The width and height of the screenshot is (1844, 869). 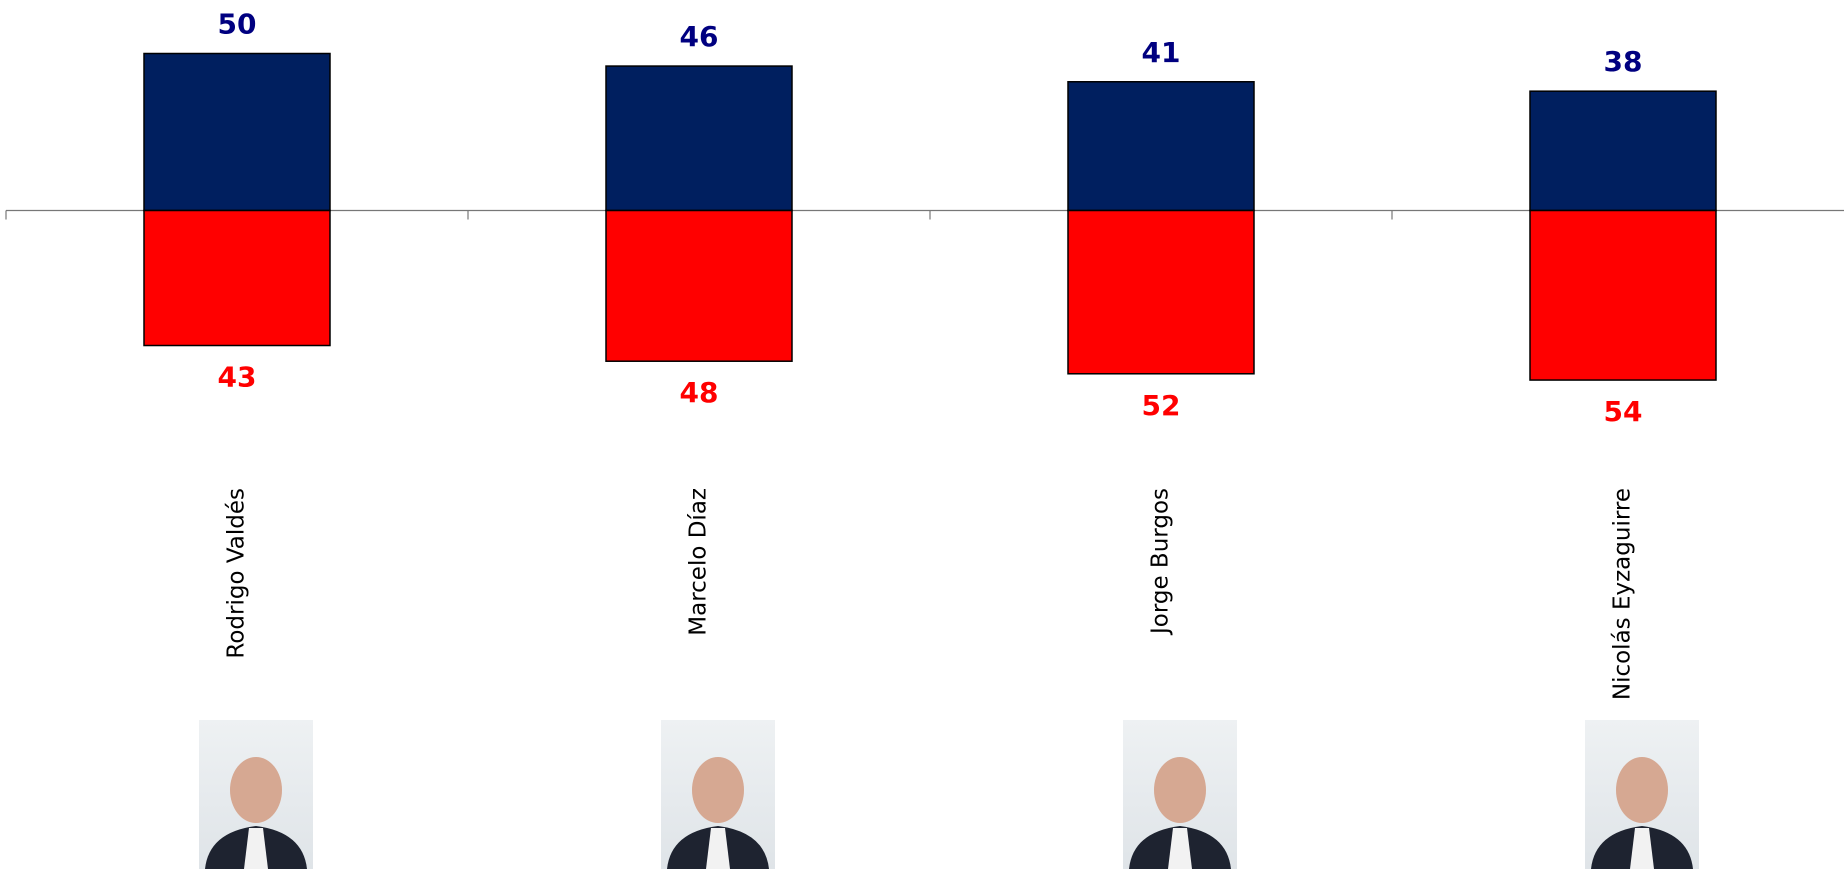 I want to click on value-label: 48, so click(x=699, y=392).